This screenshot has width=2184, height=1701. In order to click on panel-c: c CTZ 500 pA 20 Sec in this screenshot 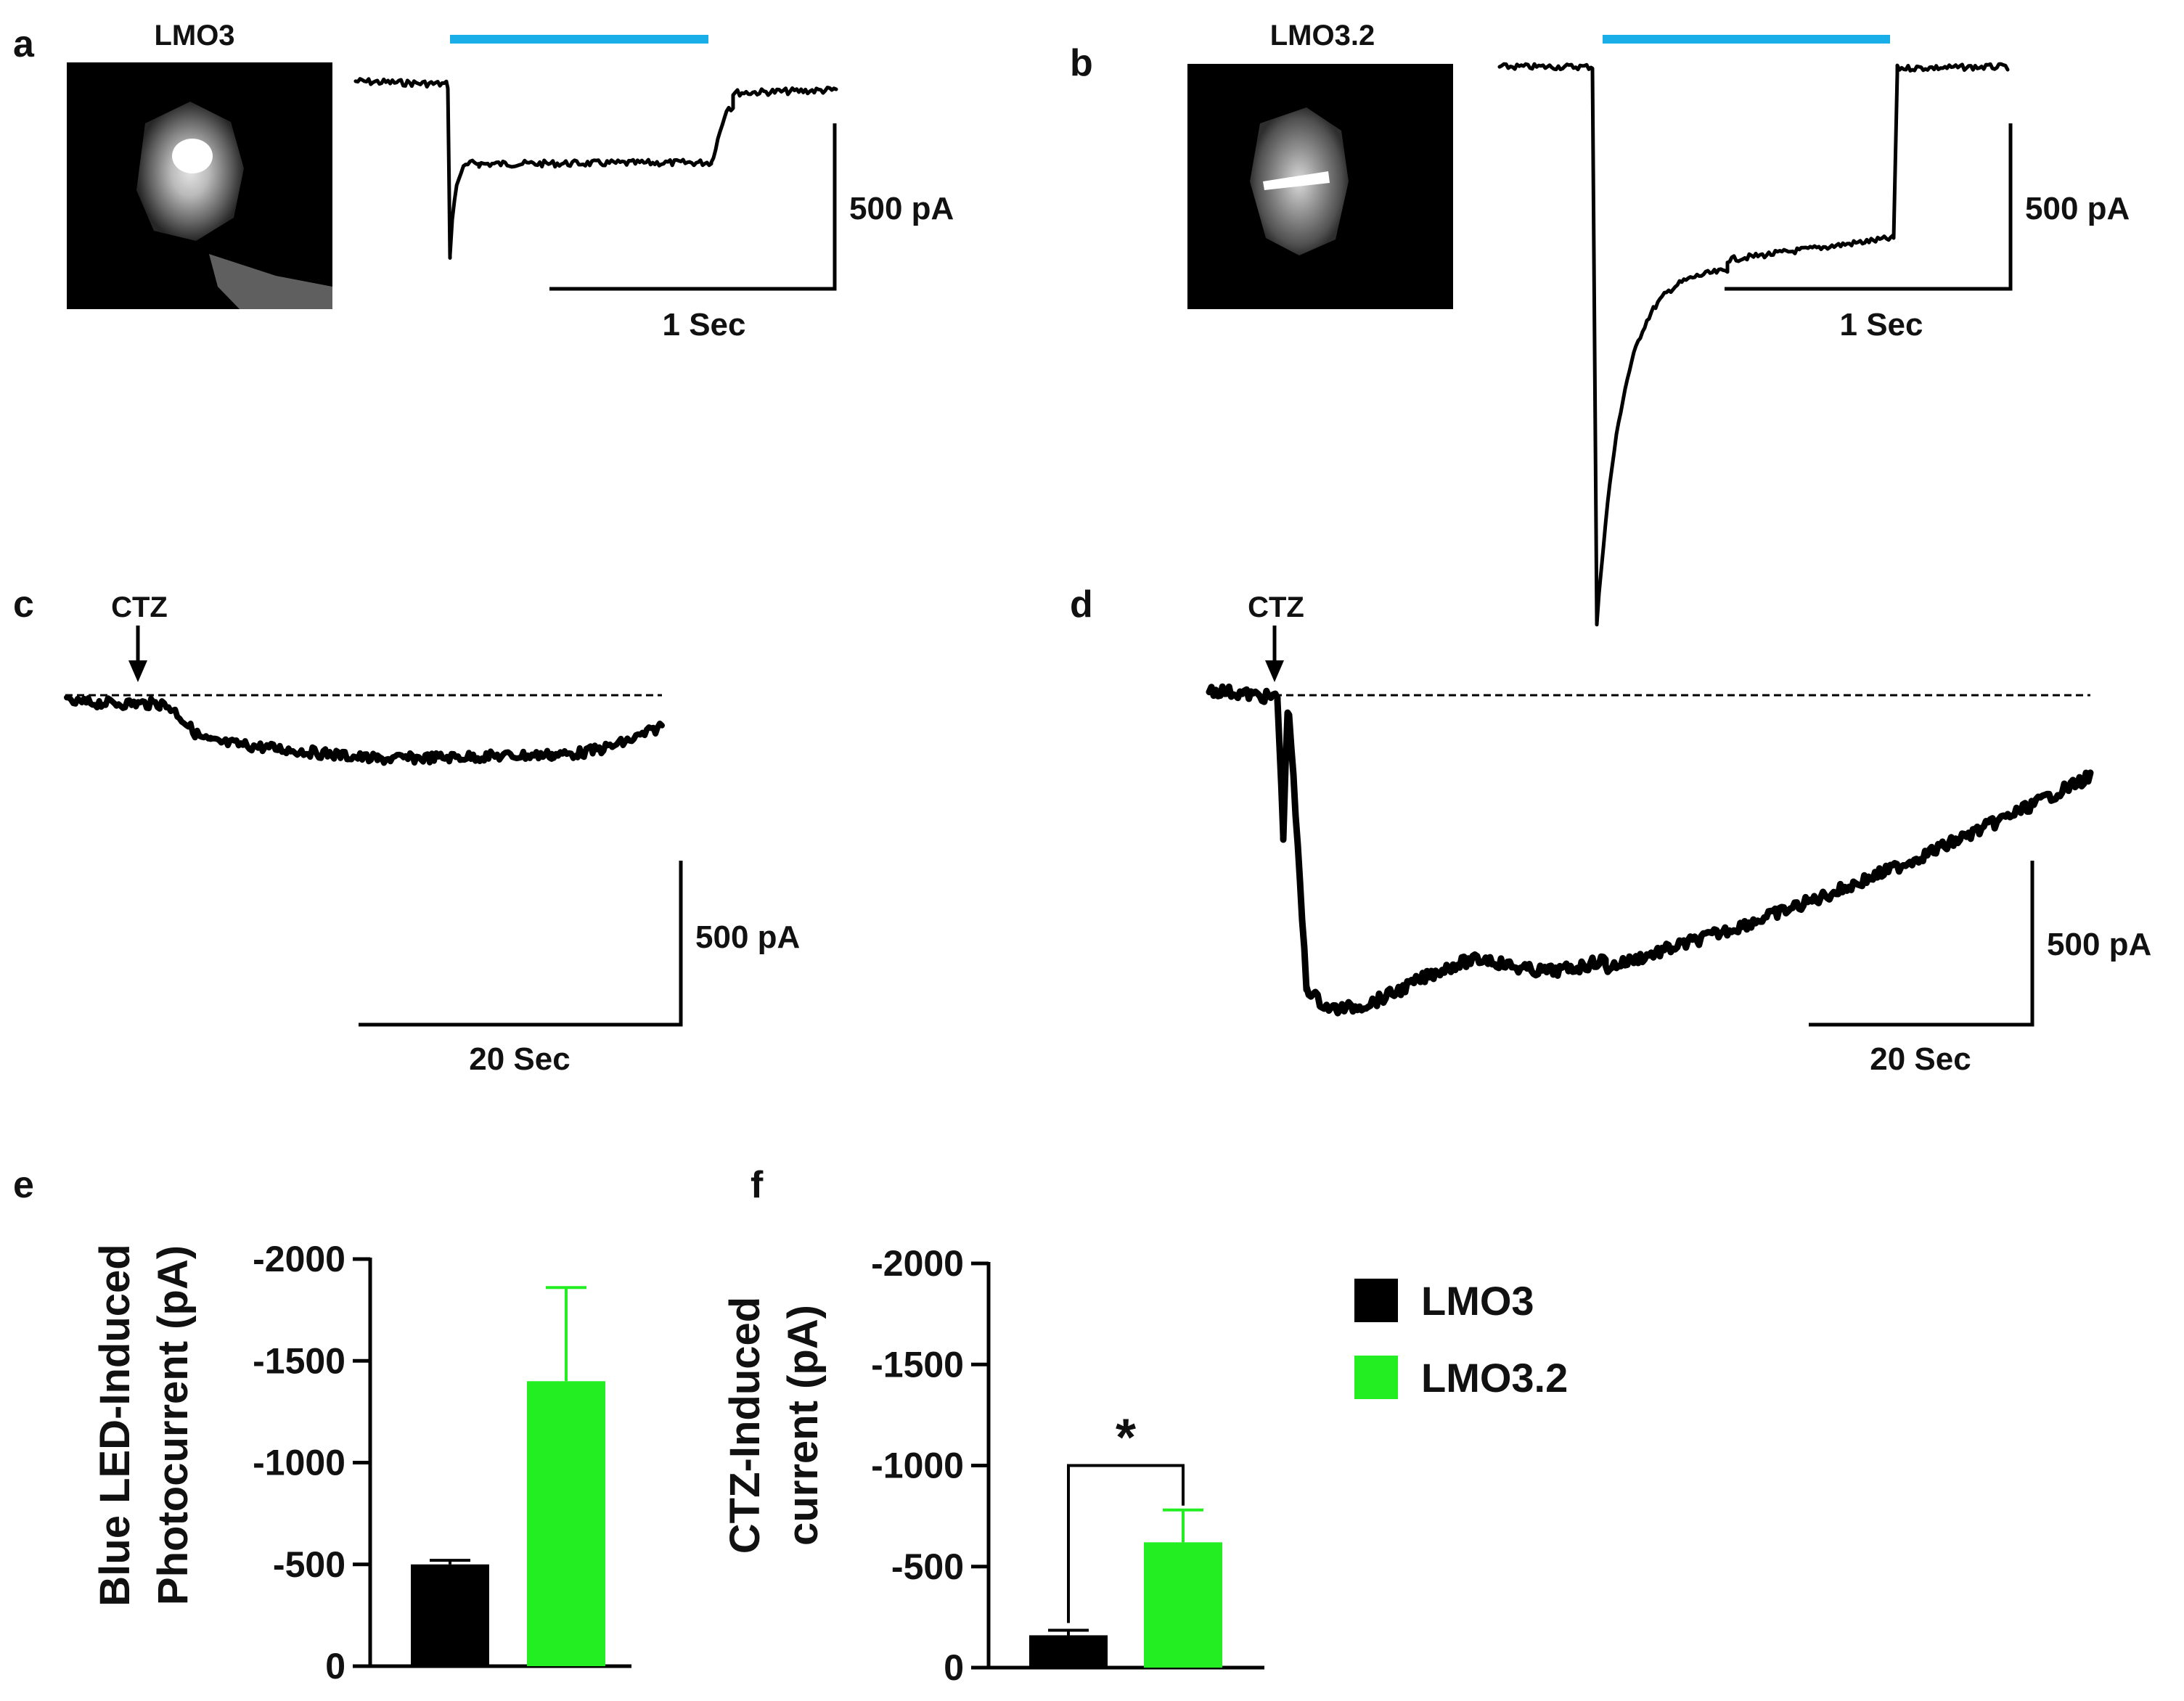, I will do `click(406, 830)`.